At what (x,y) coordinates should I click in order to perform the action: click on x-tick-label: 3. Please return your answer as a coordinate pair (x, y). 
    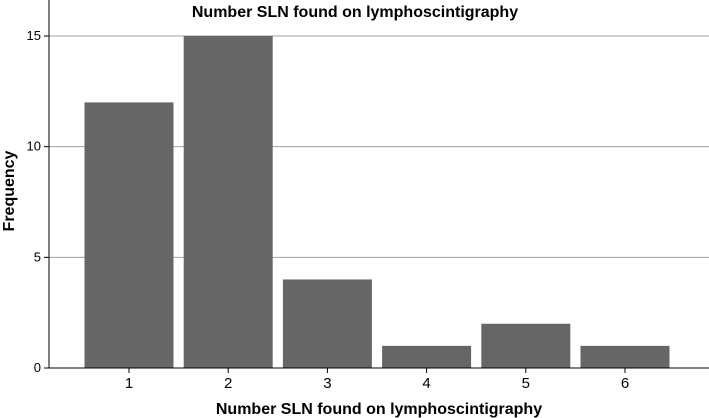
    Looking at the image, I should click on (327, 383).